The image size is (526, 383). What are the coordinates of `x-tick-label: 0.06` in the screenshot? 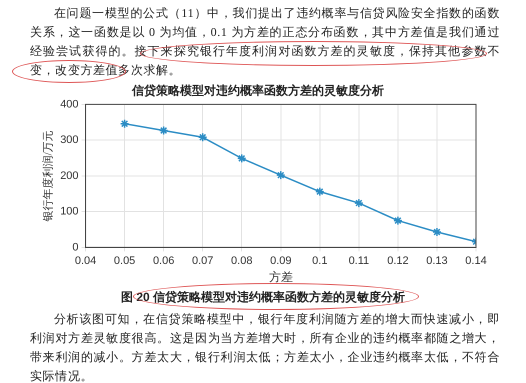 It's located at (163, 261).